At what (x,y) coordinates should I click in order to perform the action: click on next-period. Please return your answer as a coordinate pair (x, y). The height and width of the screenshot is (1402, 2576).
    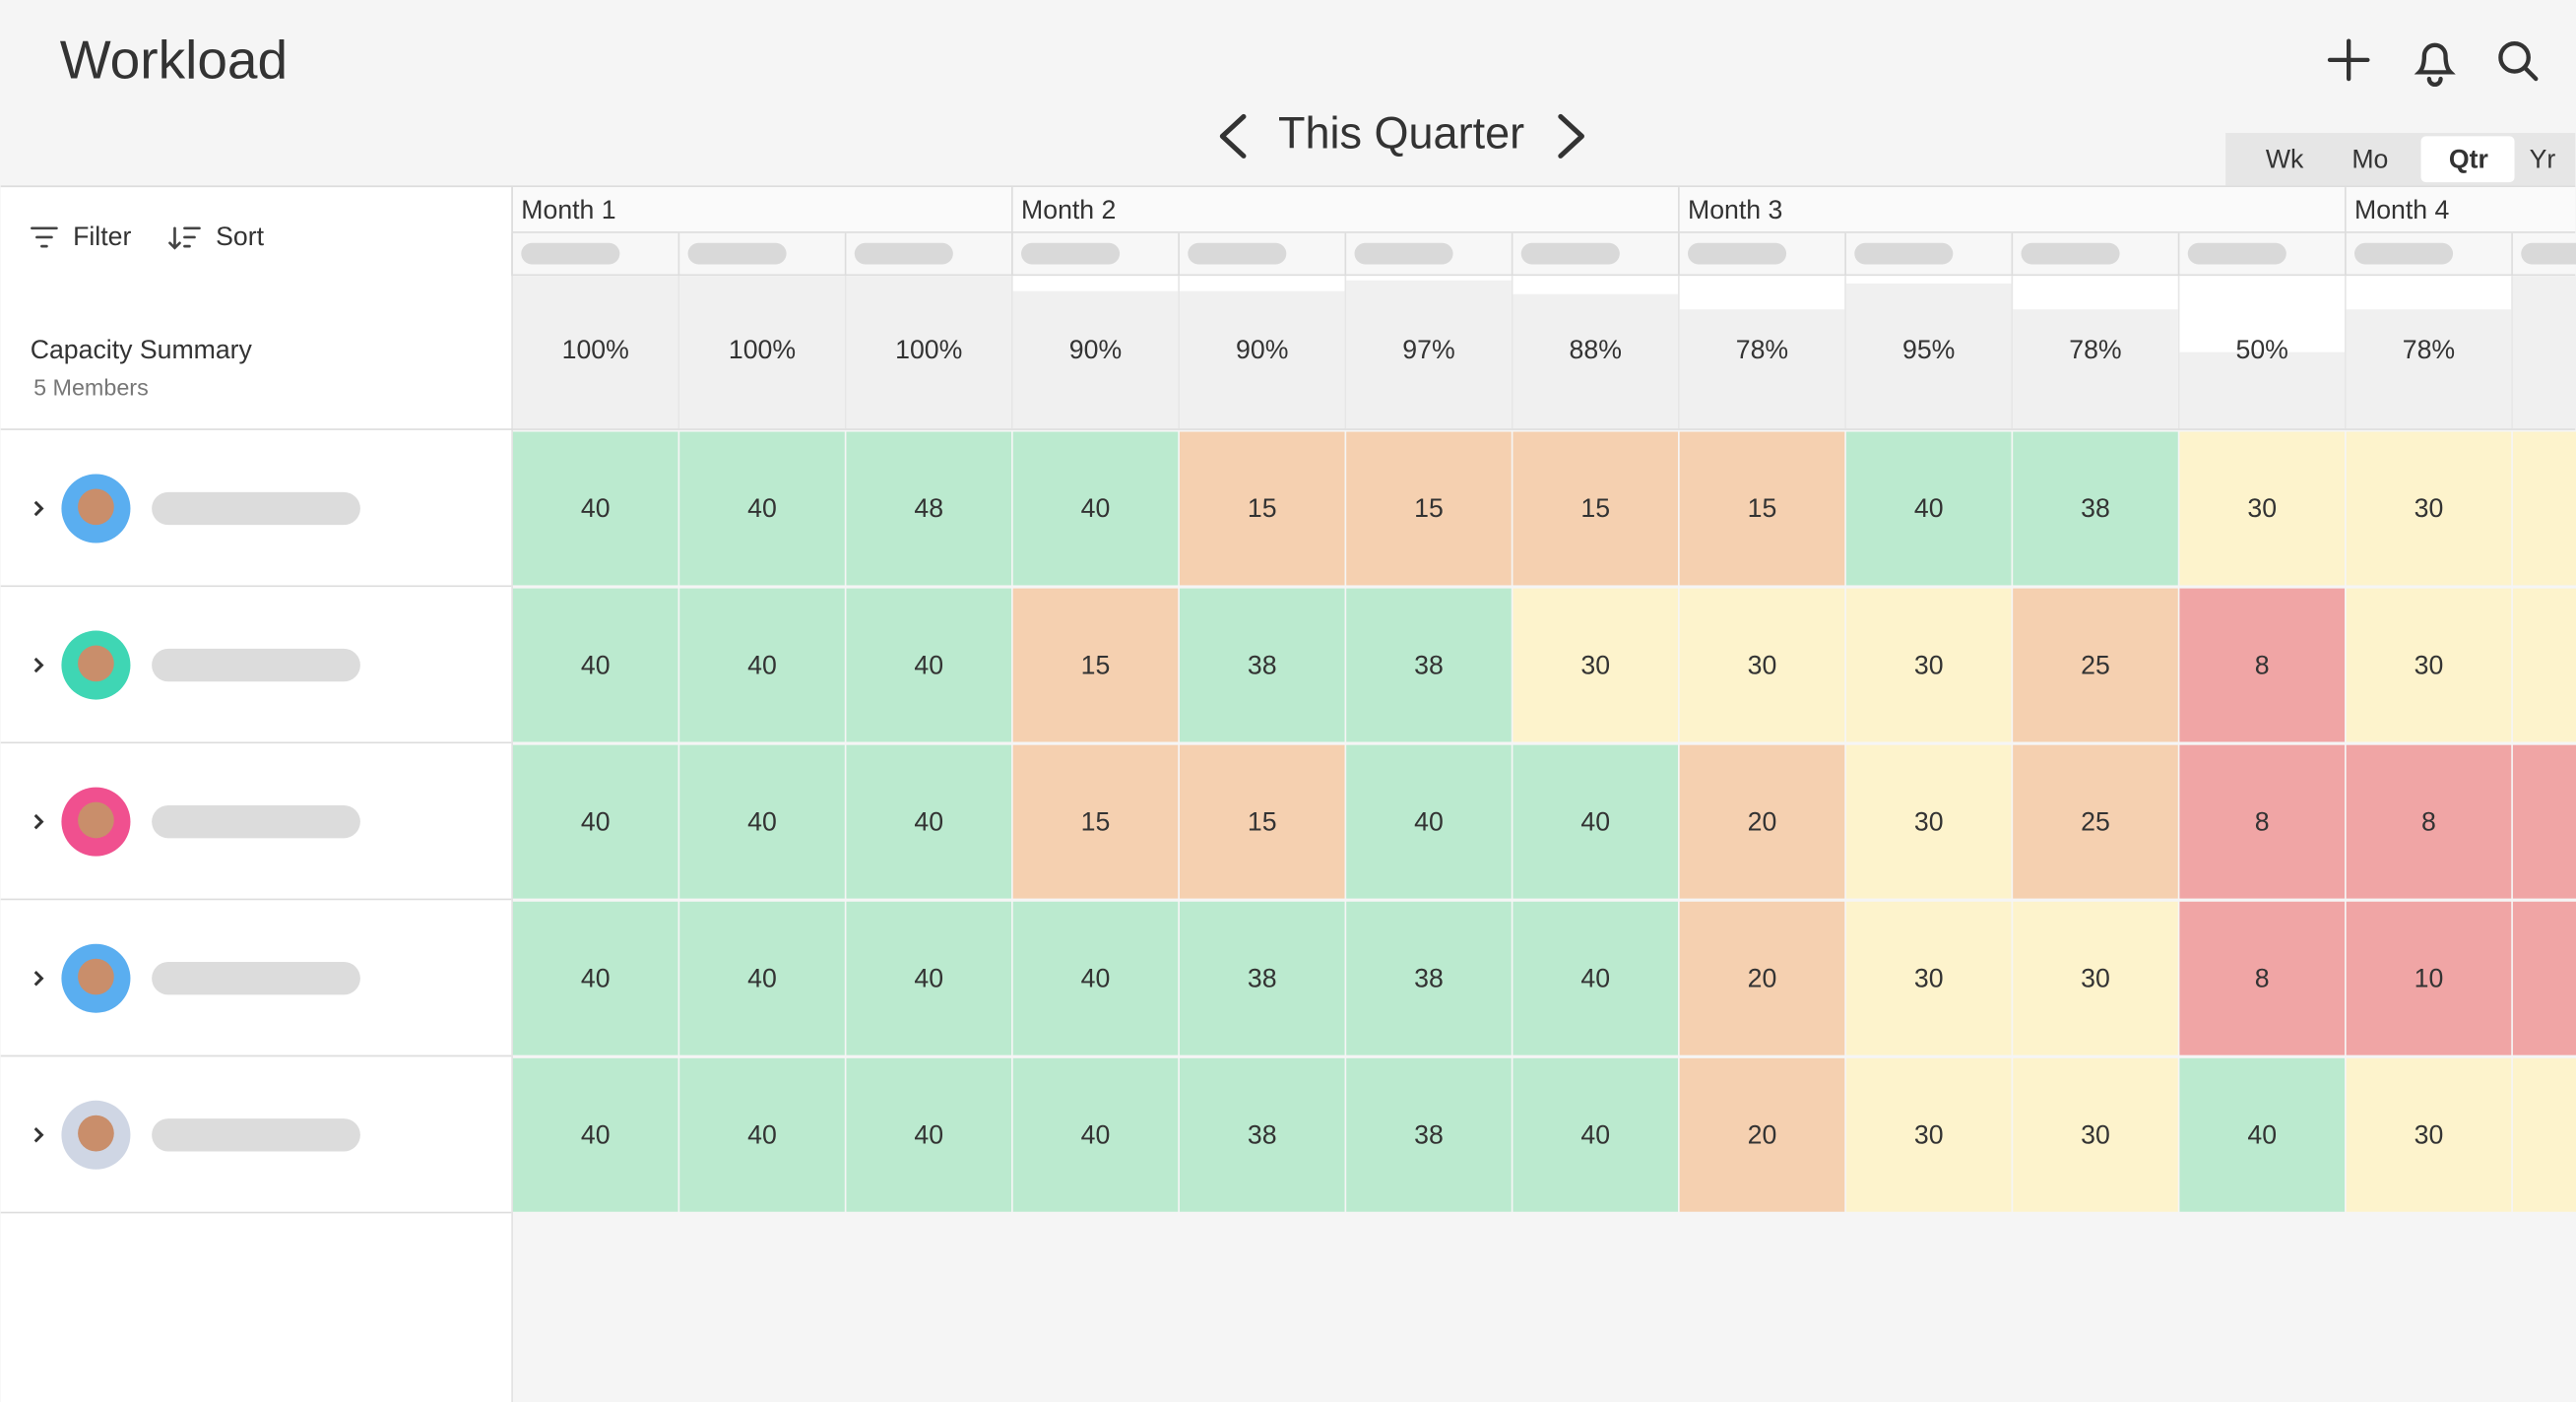
    Looking at the image, I should click on (1571, 136).